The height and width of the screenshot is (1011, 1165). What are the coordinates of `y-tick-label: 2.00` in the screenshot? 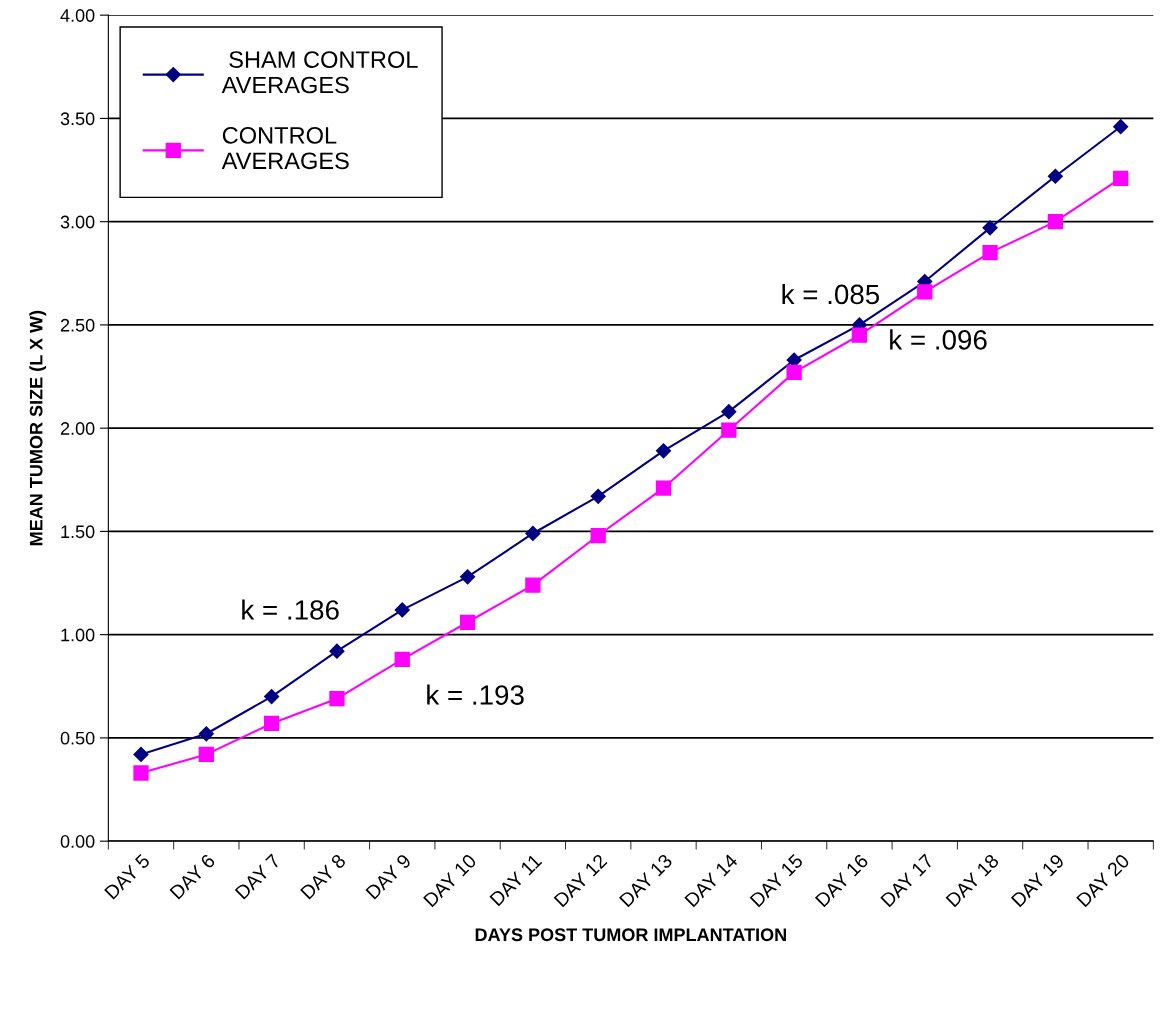 It's located at (77, 428).